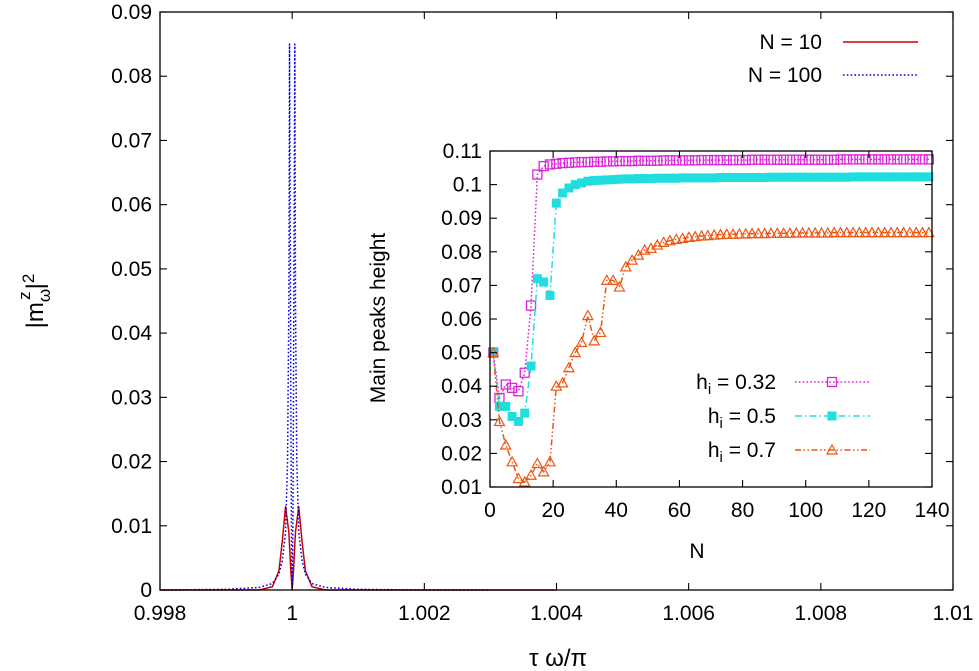  Describe the element at coordinates (556, 613) in the screenshot. I see `x-tick-label: 1.004` at that location.